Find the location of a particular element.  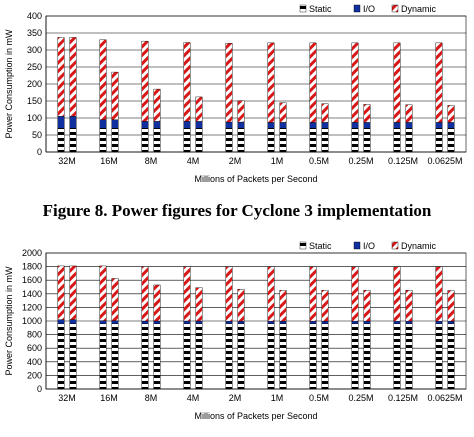

x-tick-label: 8M is located at coordinates (151, 398).